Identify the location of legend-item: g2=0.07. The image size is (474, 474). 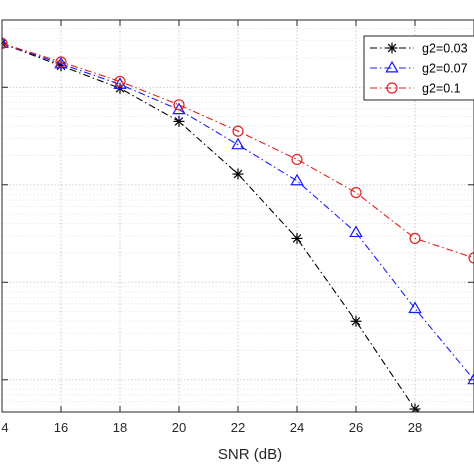
(419, 68).